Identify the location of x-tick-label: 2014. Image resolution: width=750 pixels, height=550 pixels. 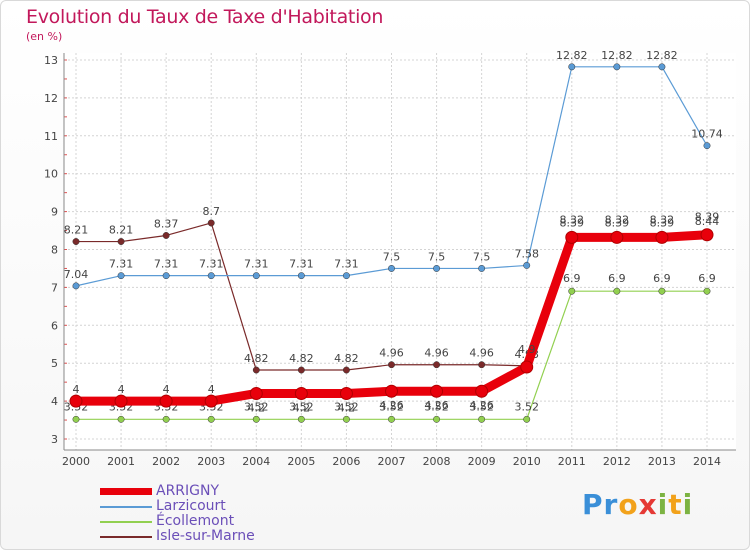
(707, 461).